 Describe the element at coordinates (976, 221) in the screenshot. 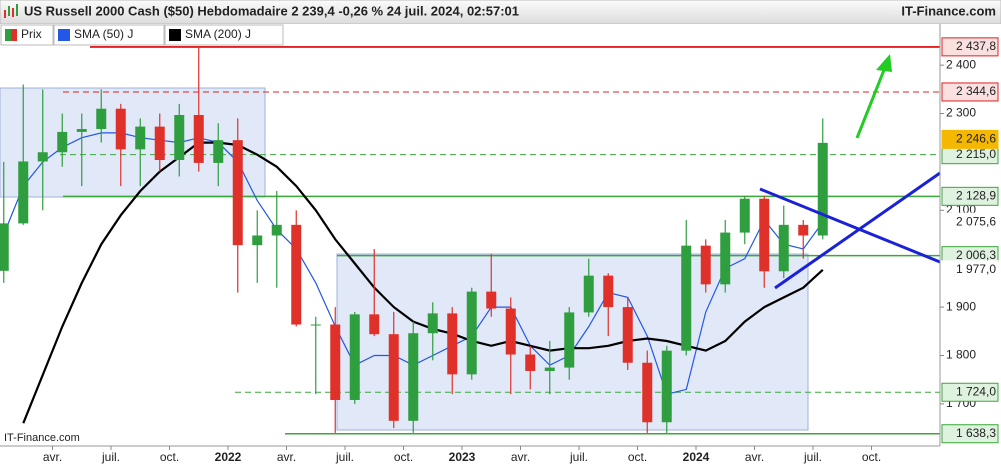

I see `price-label: 2 075,6` at that location.